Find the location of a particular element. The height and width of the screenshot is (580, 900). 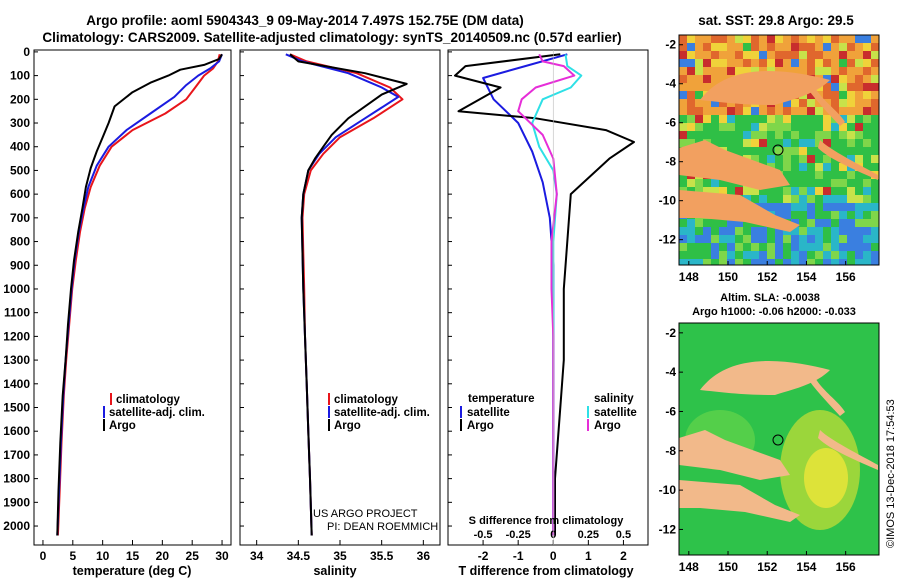

lon-tick-label: 150 is located at coordinates (728, 277).